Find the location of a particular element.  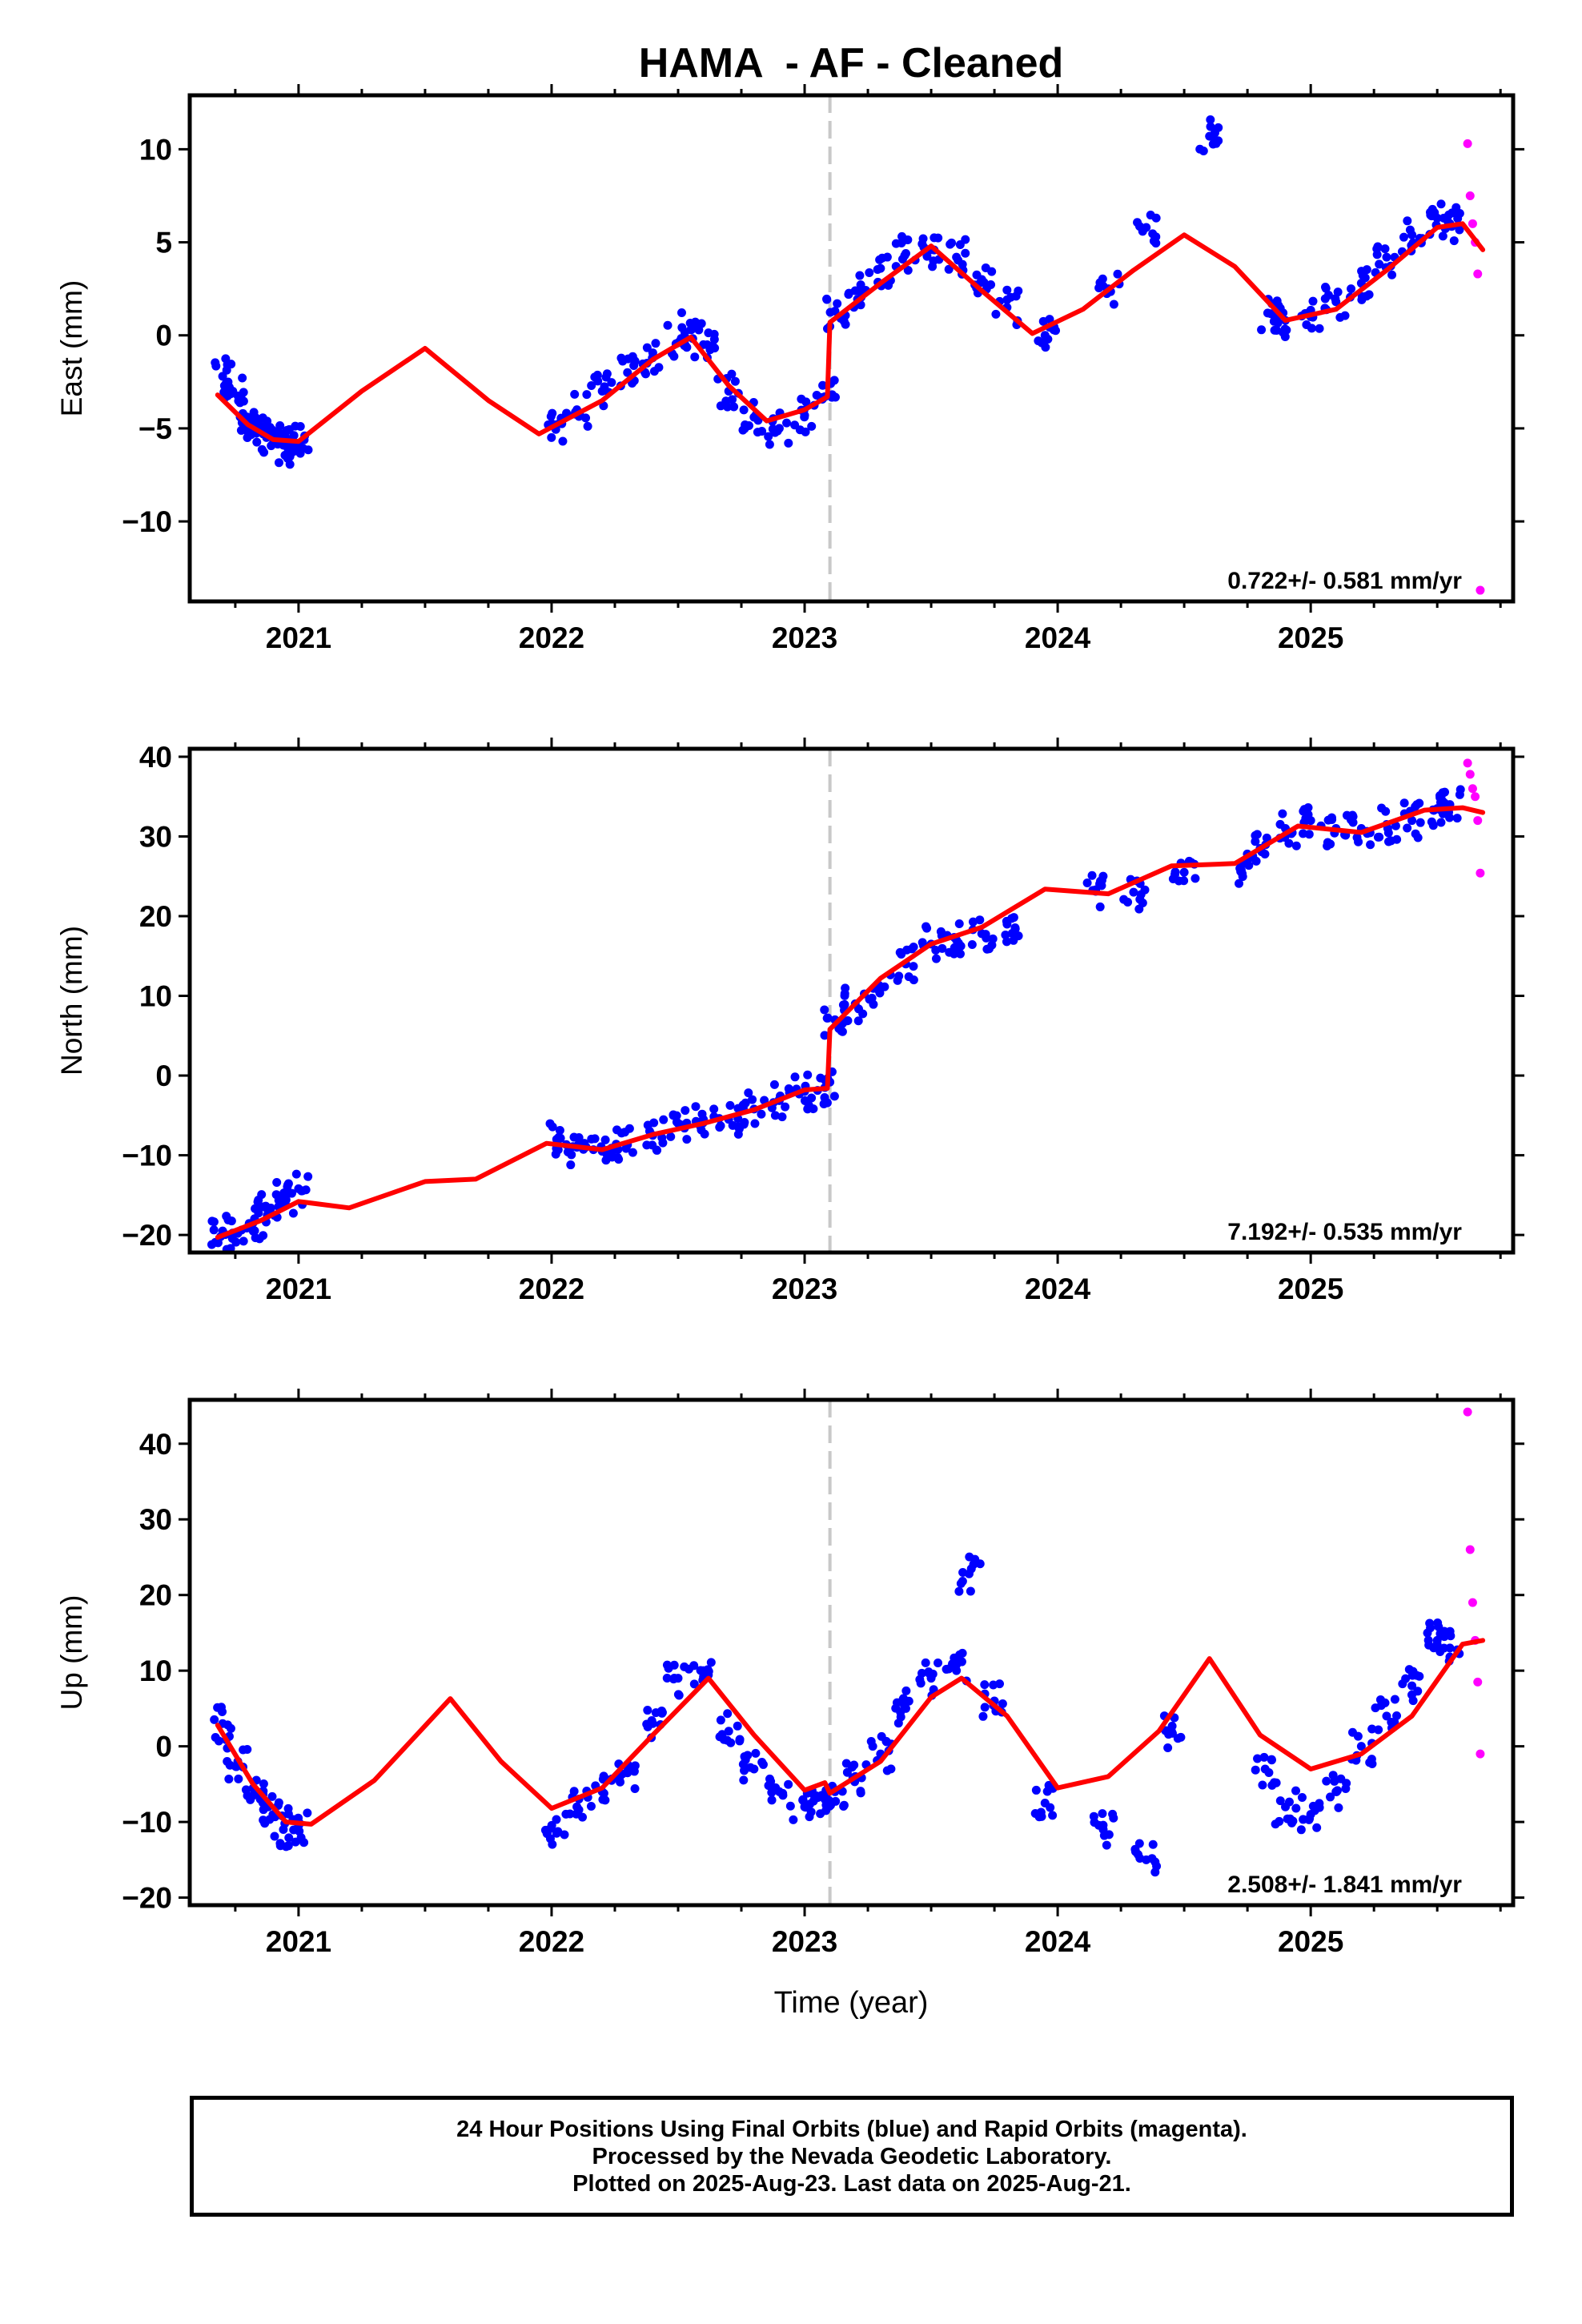

rapid-orbits-series is located at coordinates (1474, 367).